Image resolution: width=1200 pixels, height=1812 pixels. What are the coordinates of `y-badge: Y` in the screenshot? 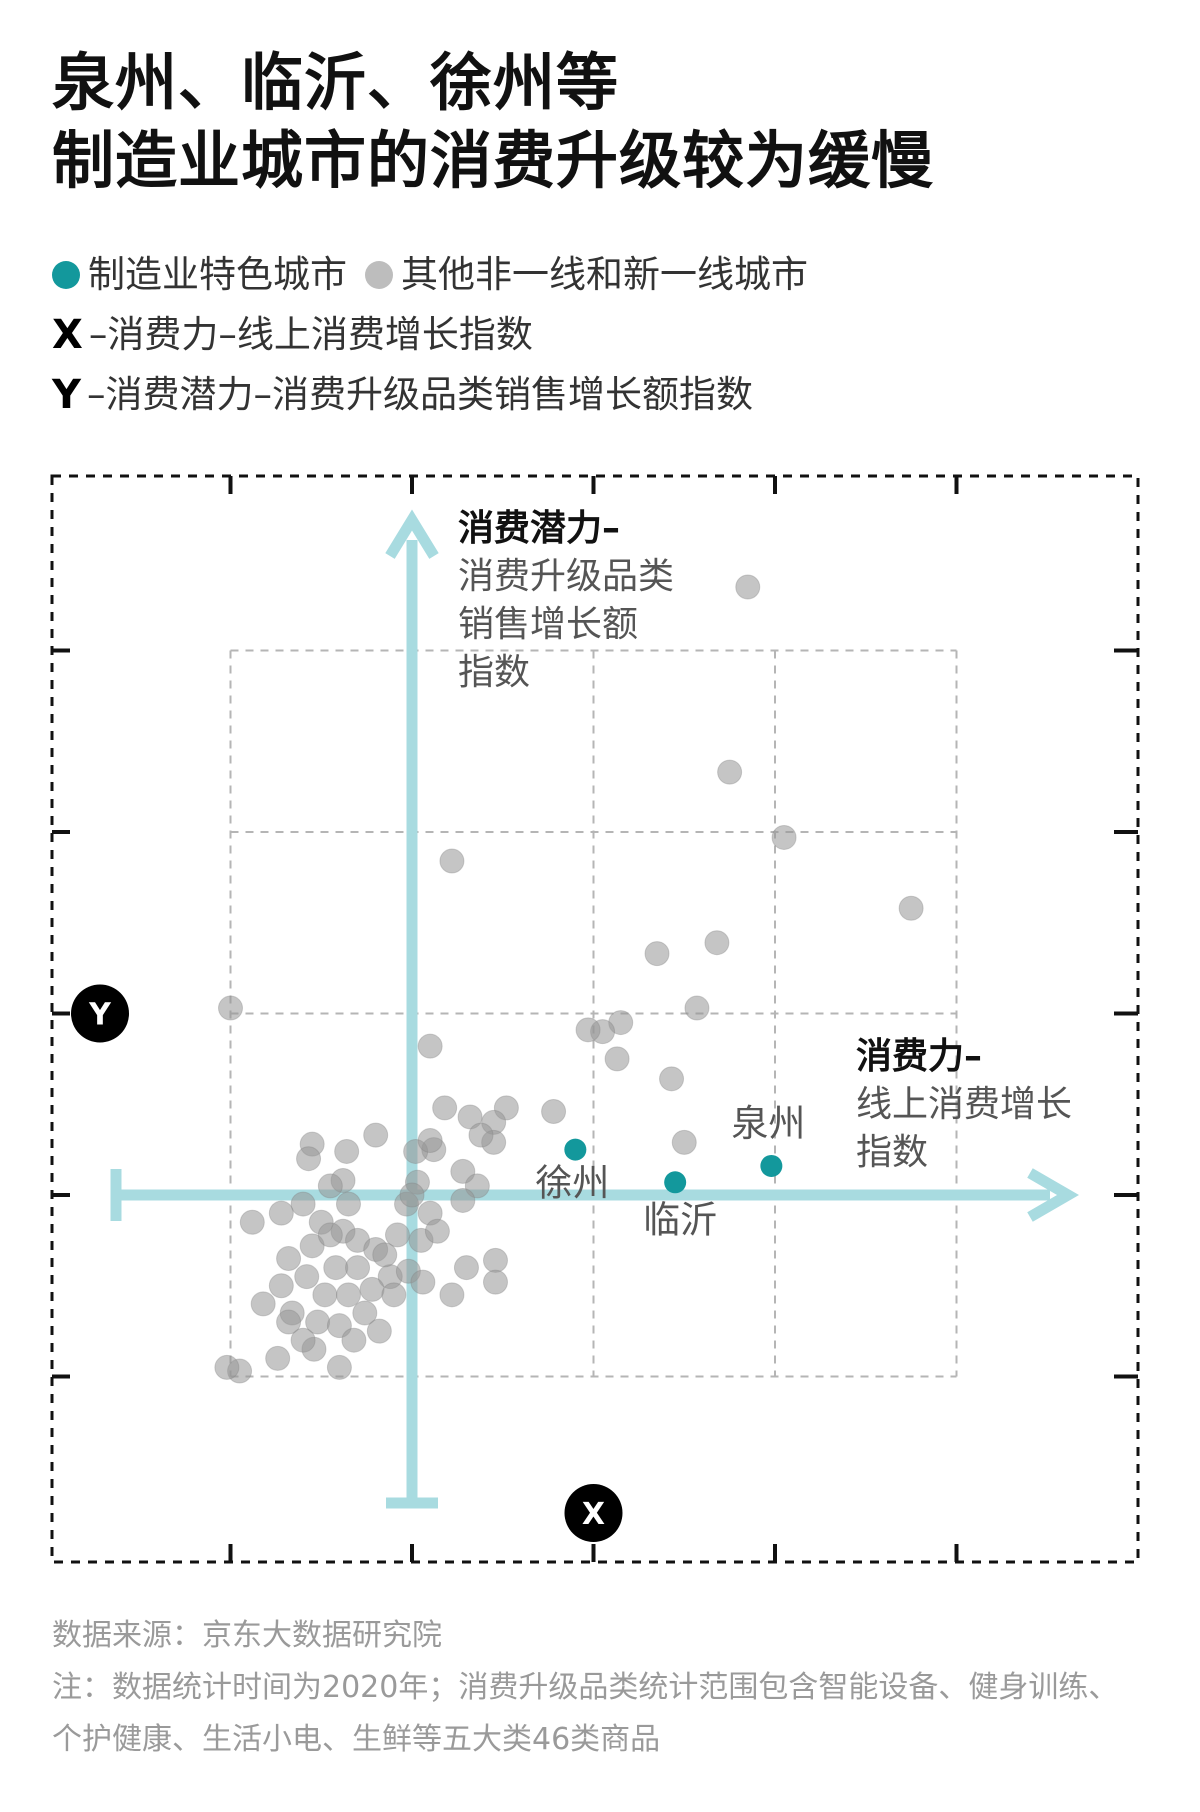 It's located at (100, 1015).